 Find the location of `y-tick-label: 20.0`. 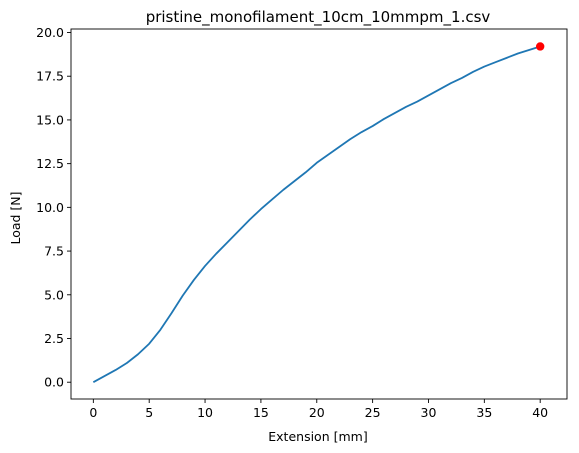

y-tick-label: 20.0 is located at coordinates (50, 32).